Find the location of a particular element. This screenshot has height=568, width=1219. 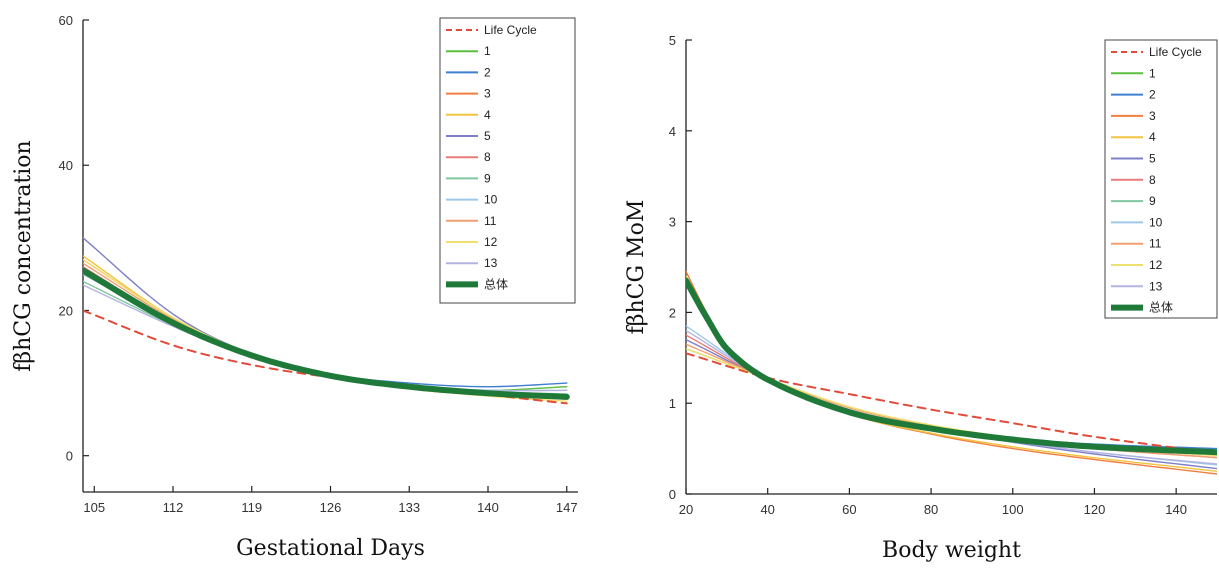

x-tick-label: 133 is located at coordinates (409, 507).